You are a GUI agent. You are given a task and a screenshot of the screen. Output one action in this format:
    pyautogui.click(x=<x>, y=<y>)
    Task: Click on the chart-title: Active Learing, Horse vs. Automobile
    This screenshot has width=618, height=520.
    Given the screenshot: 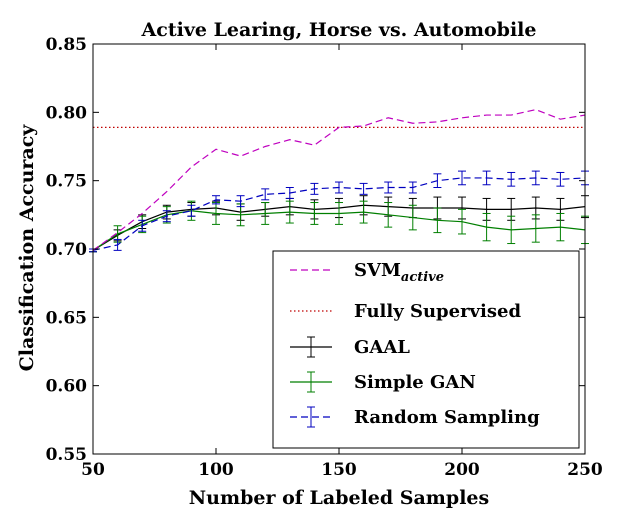 What is the action you would take?
    pyautogui.click(x=339, y=30)
    